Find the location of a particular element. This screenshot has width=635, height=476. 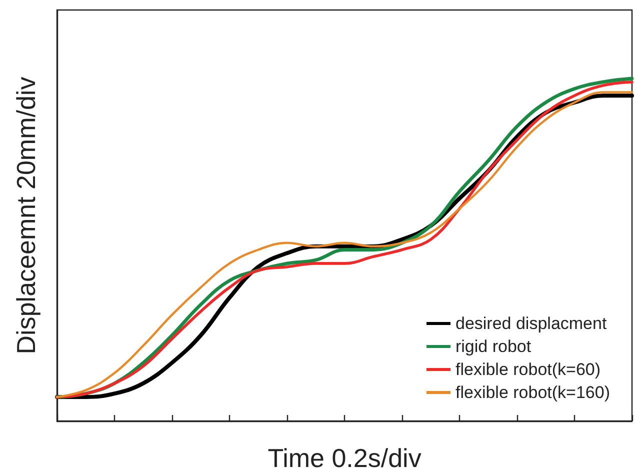

legend-label: rigid robot is located at coordinates (494, 346).